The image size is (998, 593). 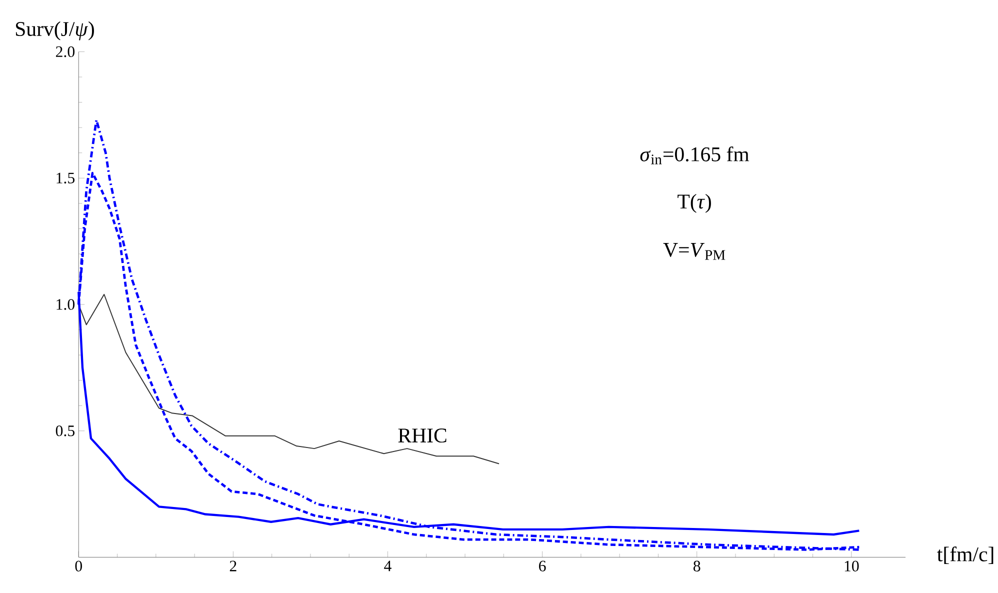 I want to click on annotation: T(τ), so click(x=694, y=203).